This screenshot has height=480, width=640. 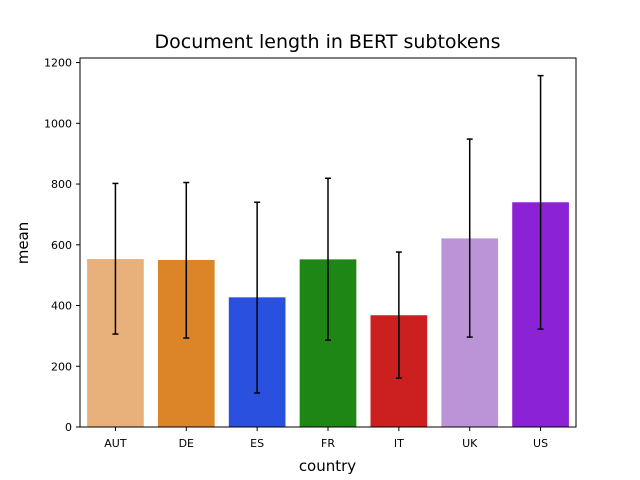 What do you see at coordinates (540, 443) in the screenshot?
I see `x-tick-label-us: US` at bounding box center [540, 443].